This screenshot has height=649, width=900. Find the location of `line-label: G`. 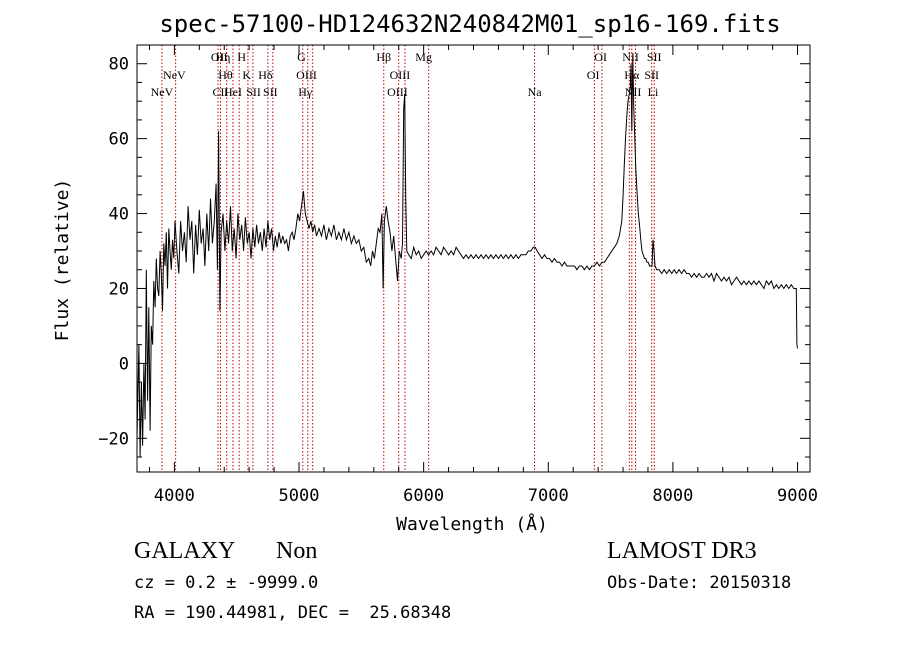

line-label: G is located at coordinates (301, 57).